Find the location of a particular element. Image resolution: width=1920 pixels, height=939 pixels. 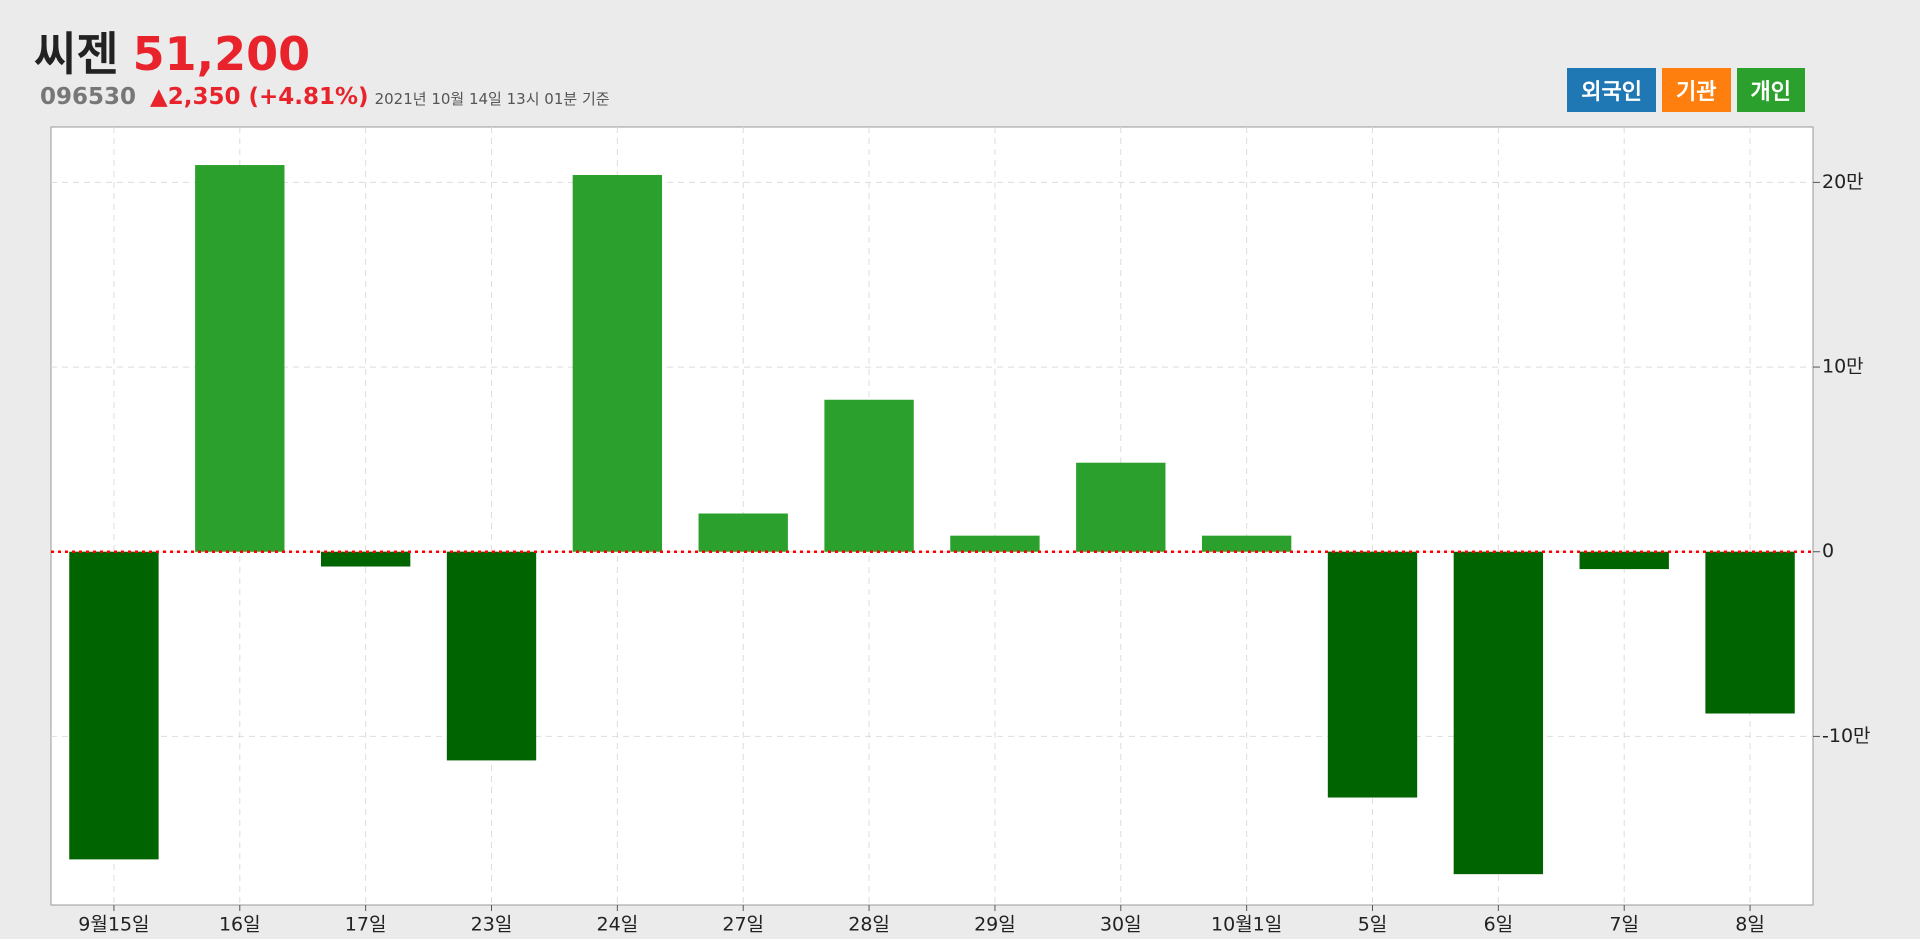

x-tick-label: 23일 is located at coordinates (492, 925).